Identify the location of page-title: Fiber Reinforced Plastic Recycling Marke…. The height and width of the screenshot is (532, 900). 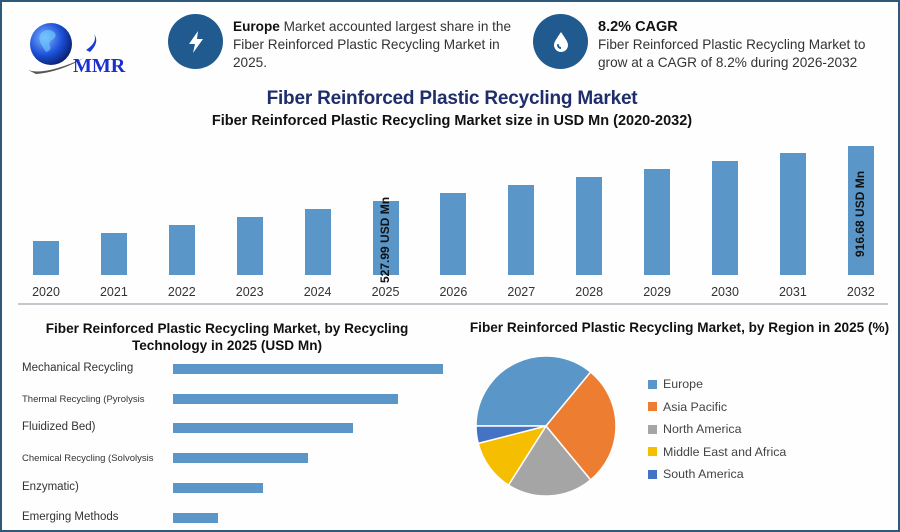
(452, 98).